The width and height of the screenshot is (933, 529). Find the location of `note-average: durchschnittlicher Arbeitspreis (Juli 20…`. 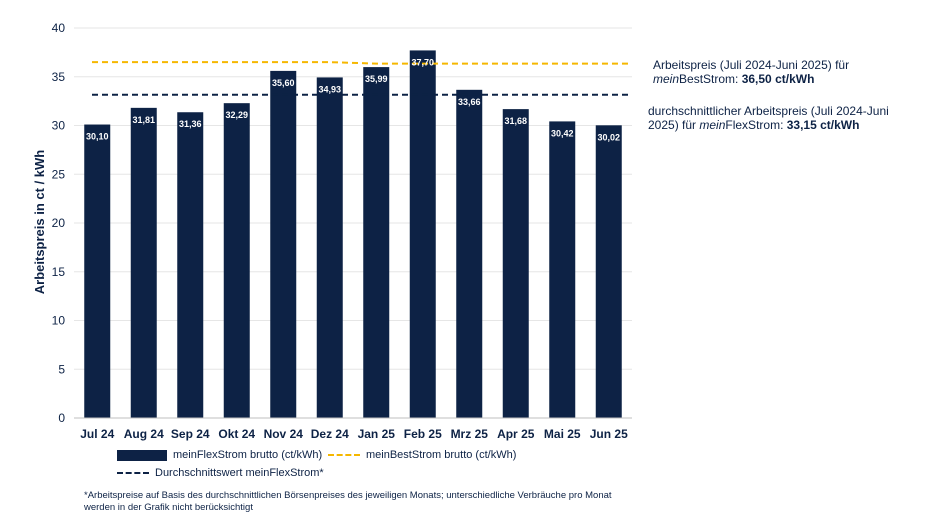

note-average: durchschnittlicher Arbeitspreis (Juli 20… is located at coordinates (788, 118).